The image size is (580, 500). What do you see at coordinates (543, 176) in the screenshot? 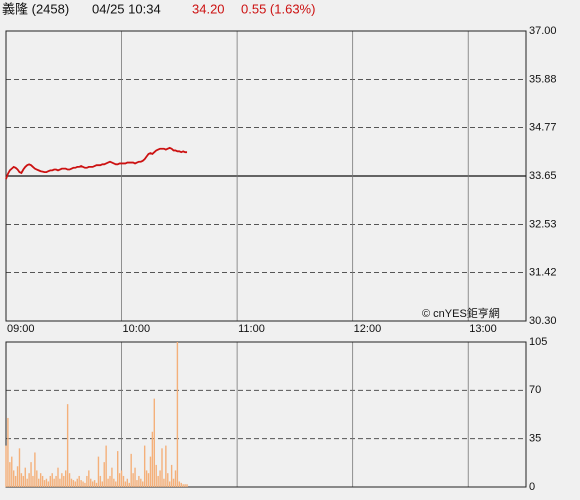
I see `y-tick-label: 33.65` at bounding box center [543, 176].